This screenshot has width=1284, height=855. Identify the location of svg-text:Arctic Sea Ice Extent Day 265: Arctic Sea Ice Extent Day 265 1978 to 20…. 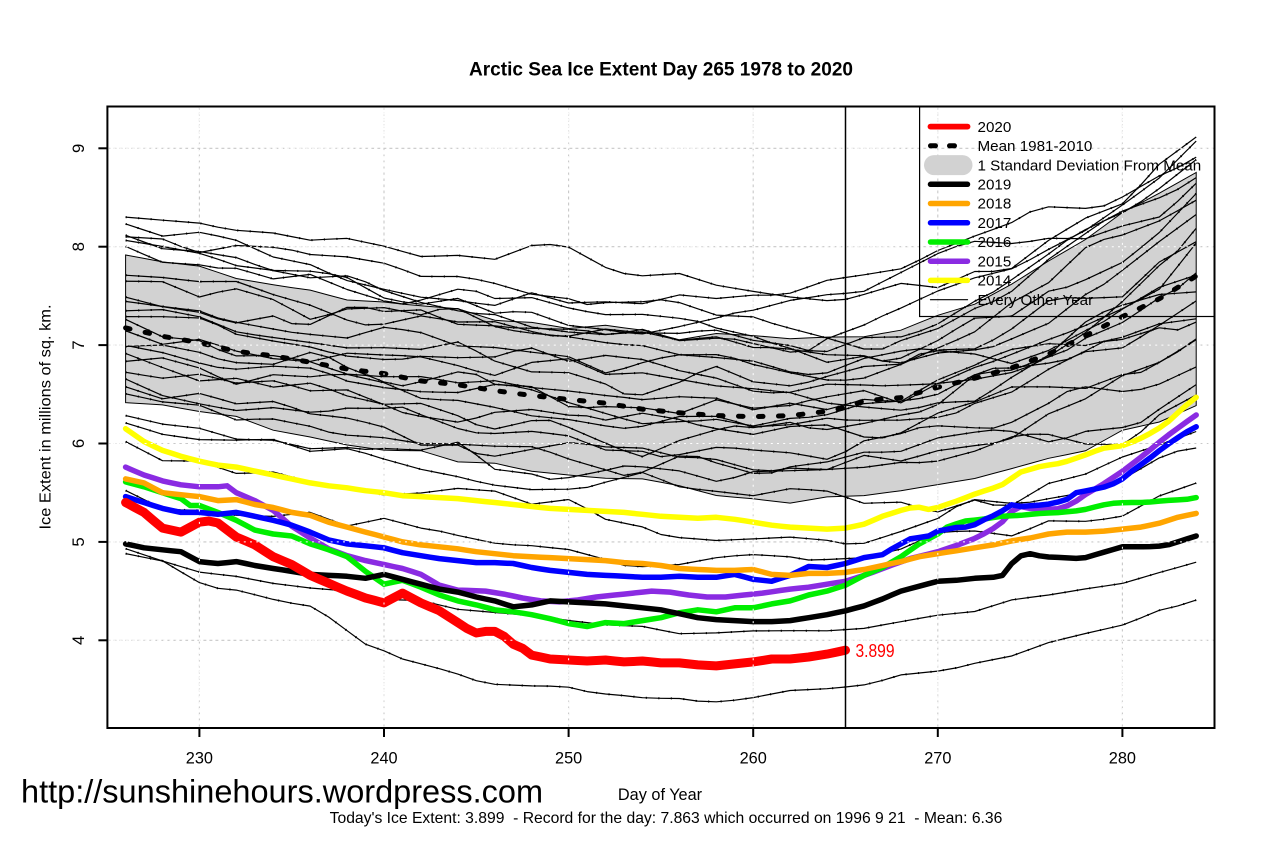
(661, 70).